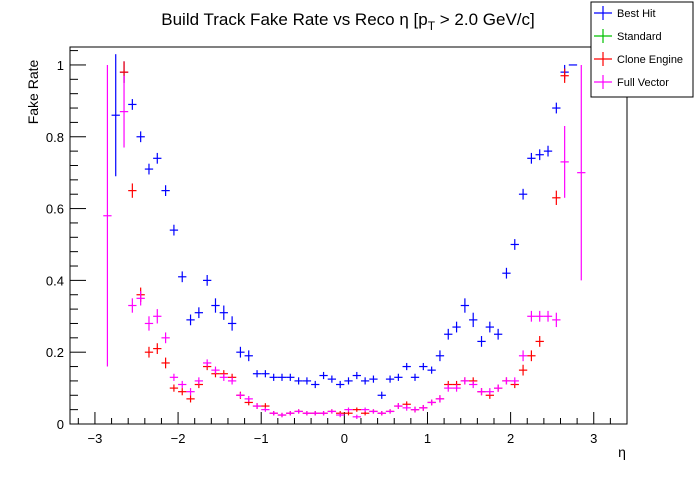 This screenshot has height=477, width=696. I want to click on legend-label: Full Vector, so click(643, 83).